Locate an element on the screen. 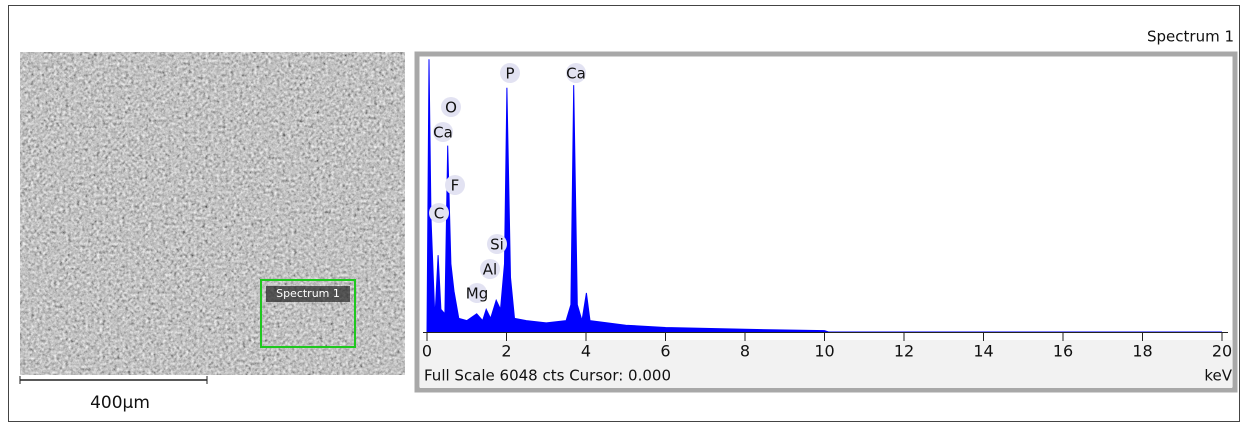 The image size is (1246, 432). peak-label: P is located at coordinates (509, 74).